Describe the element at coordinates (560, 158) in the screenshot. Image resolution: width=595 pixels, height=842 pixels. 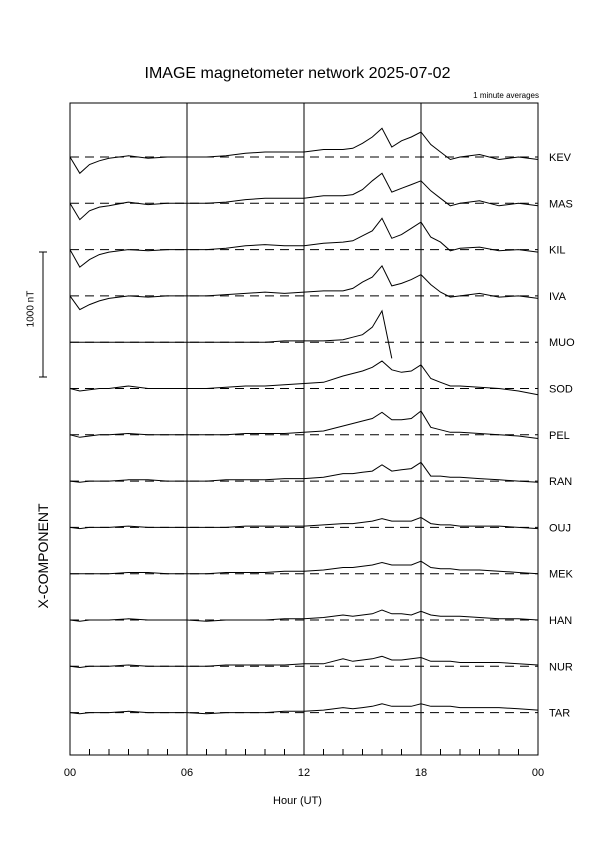
I see `station-label-kev: KEV` at that location.